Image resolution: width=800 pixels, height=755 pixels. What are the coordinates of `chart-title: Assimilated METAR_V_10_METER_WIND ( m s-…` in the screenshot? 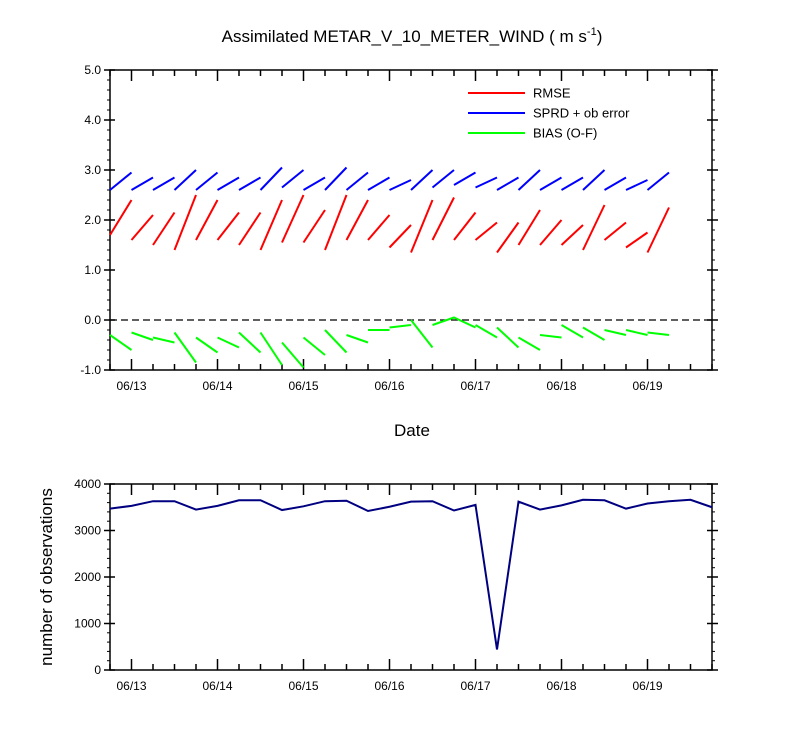 It's located at (412, 36).